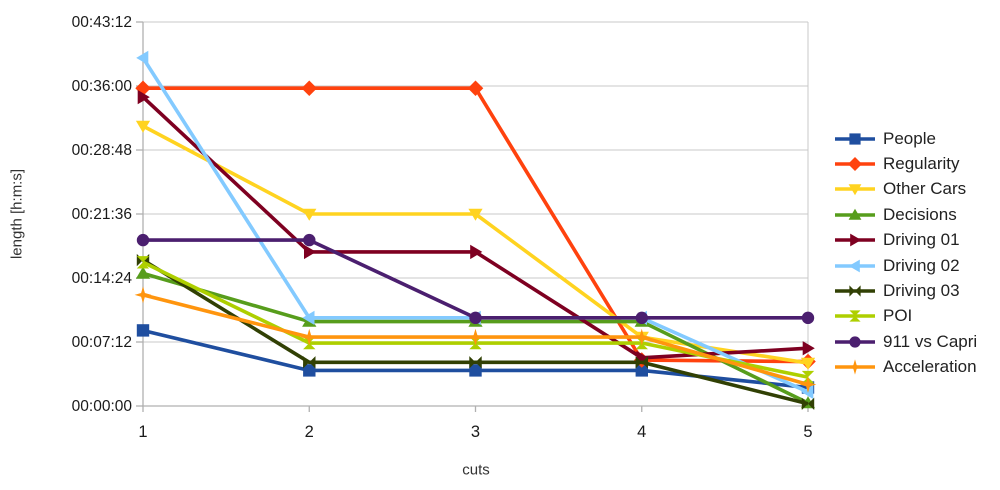  What do you see at coordinates (476, 470) in the screenshot?
I see `x-axis-title: cuts` at bounding box center [476, 470].